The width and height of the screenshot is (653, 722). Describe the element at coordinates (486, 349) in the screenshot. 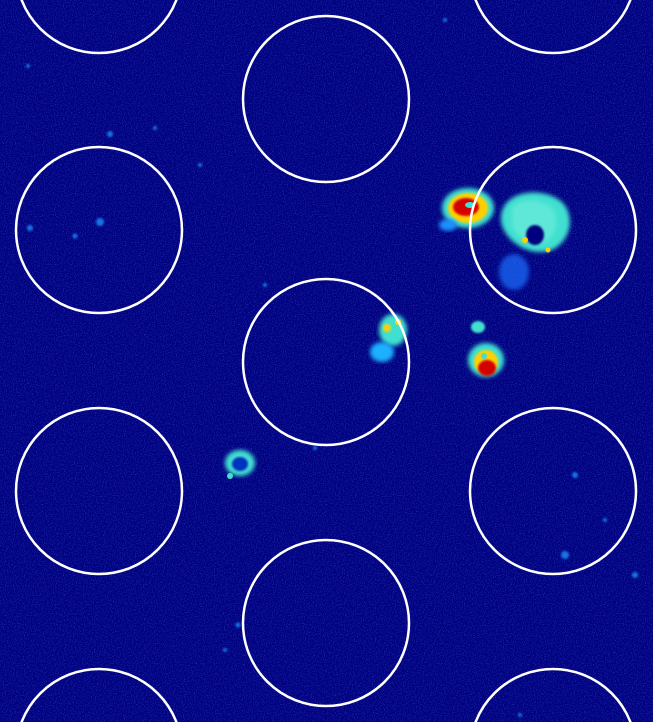

I see `cell-small-right-center` at that location.